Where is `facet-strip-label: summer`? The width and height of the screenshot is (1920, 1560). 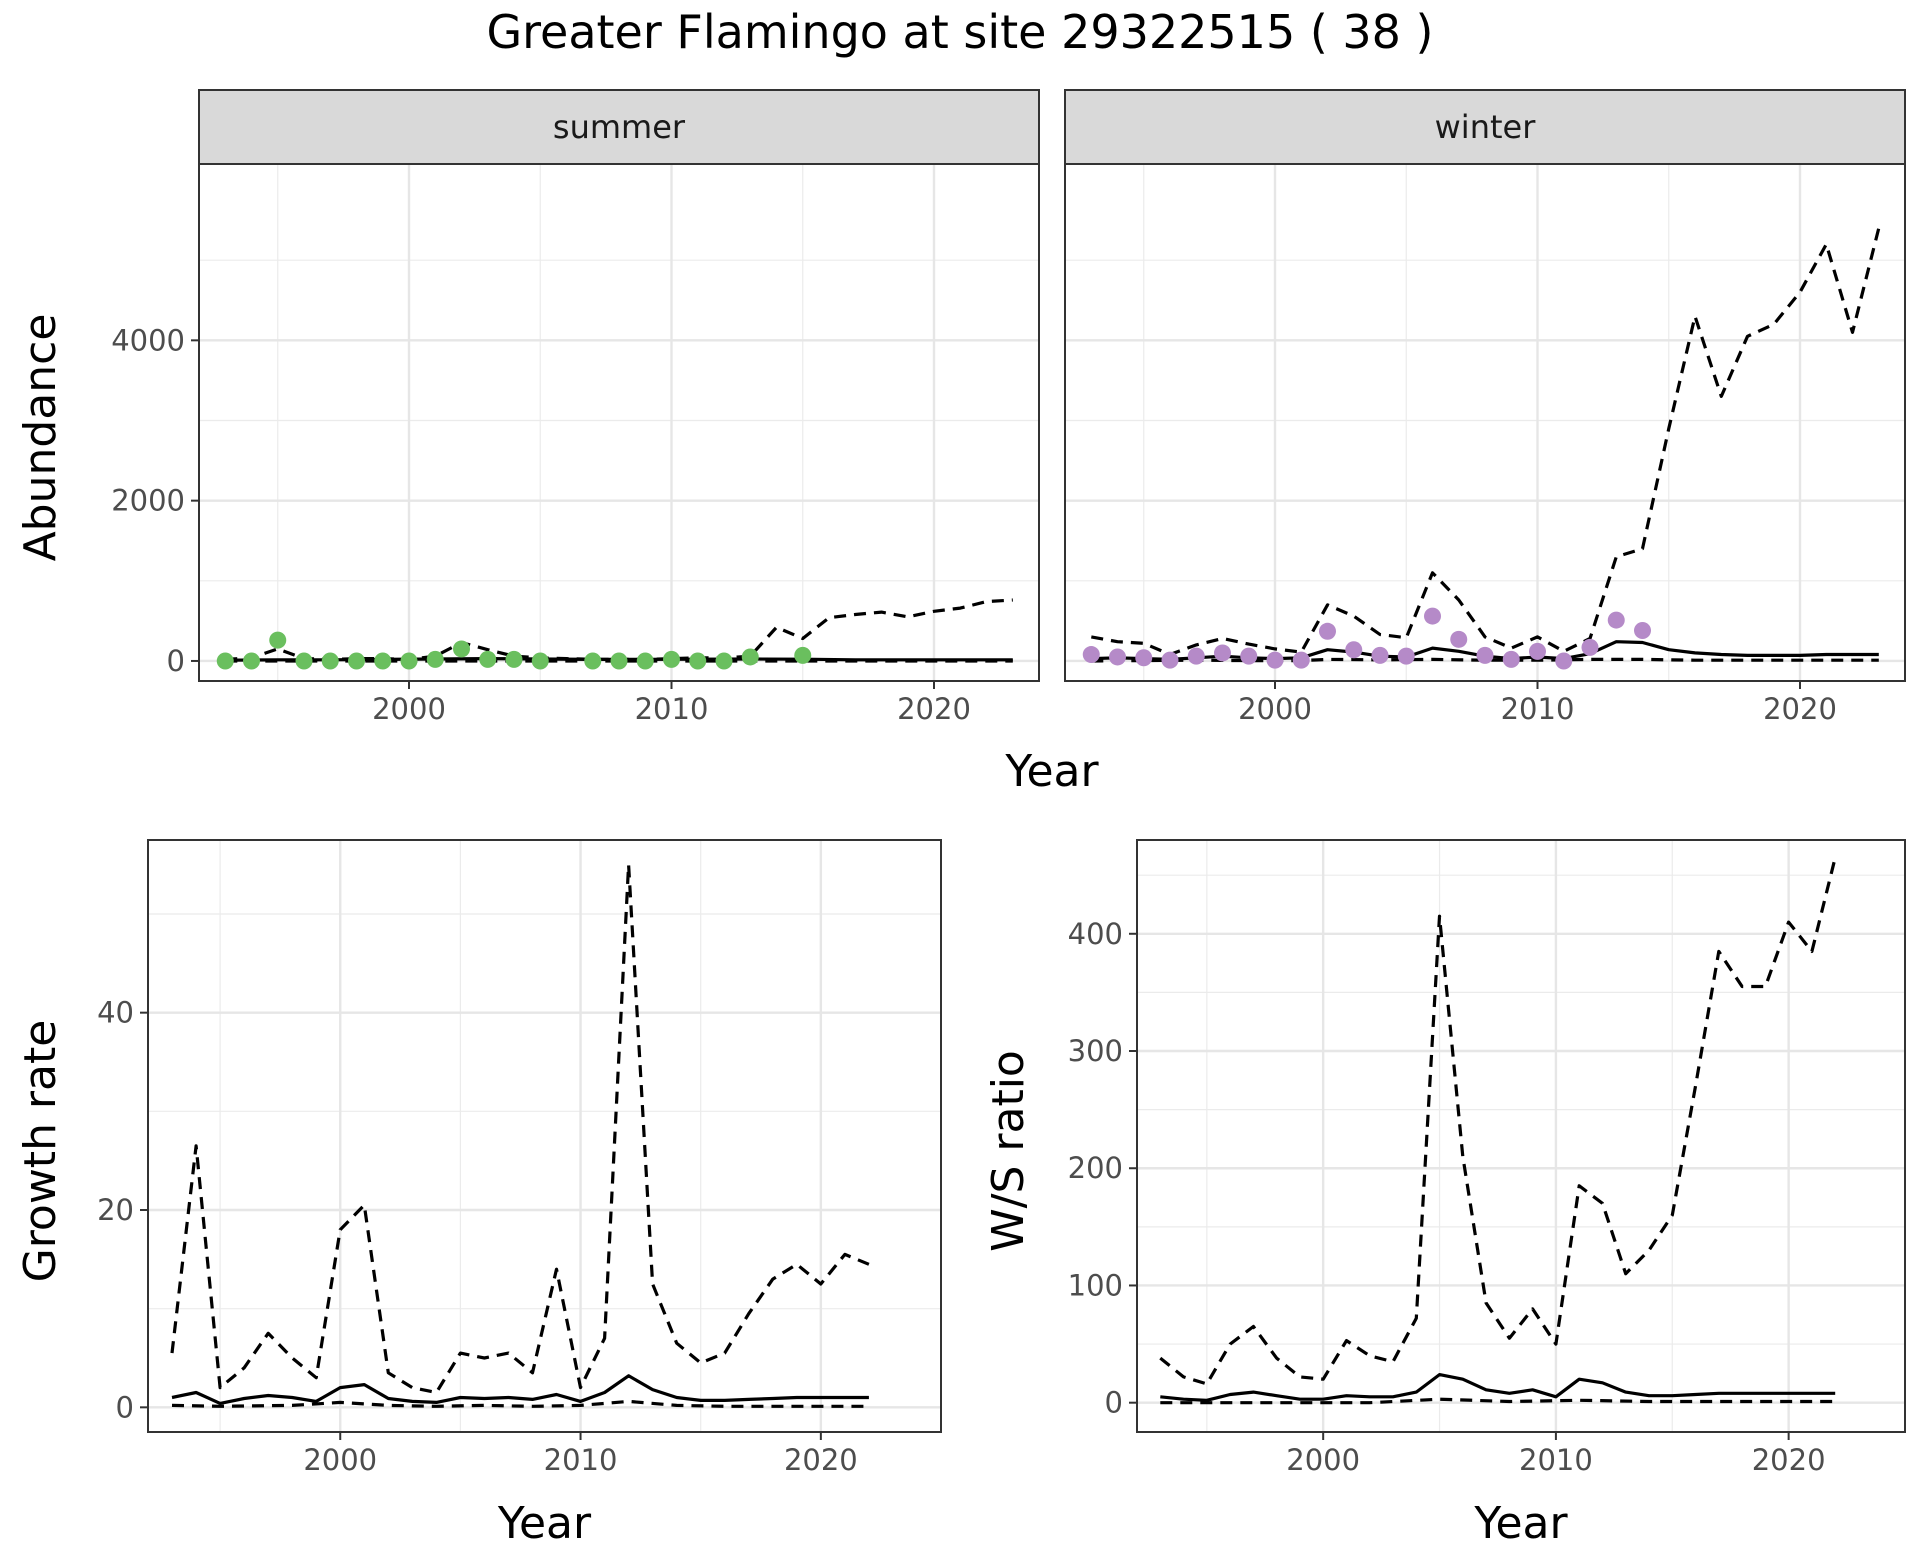
facet-strip-label: summer is located at coordinates (619, 127).